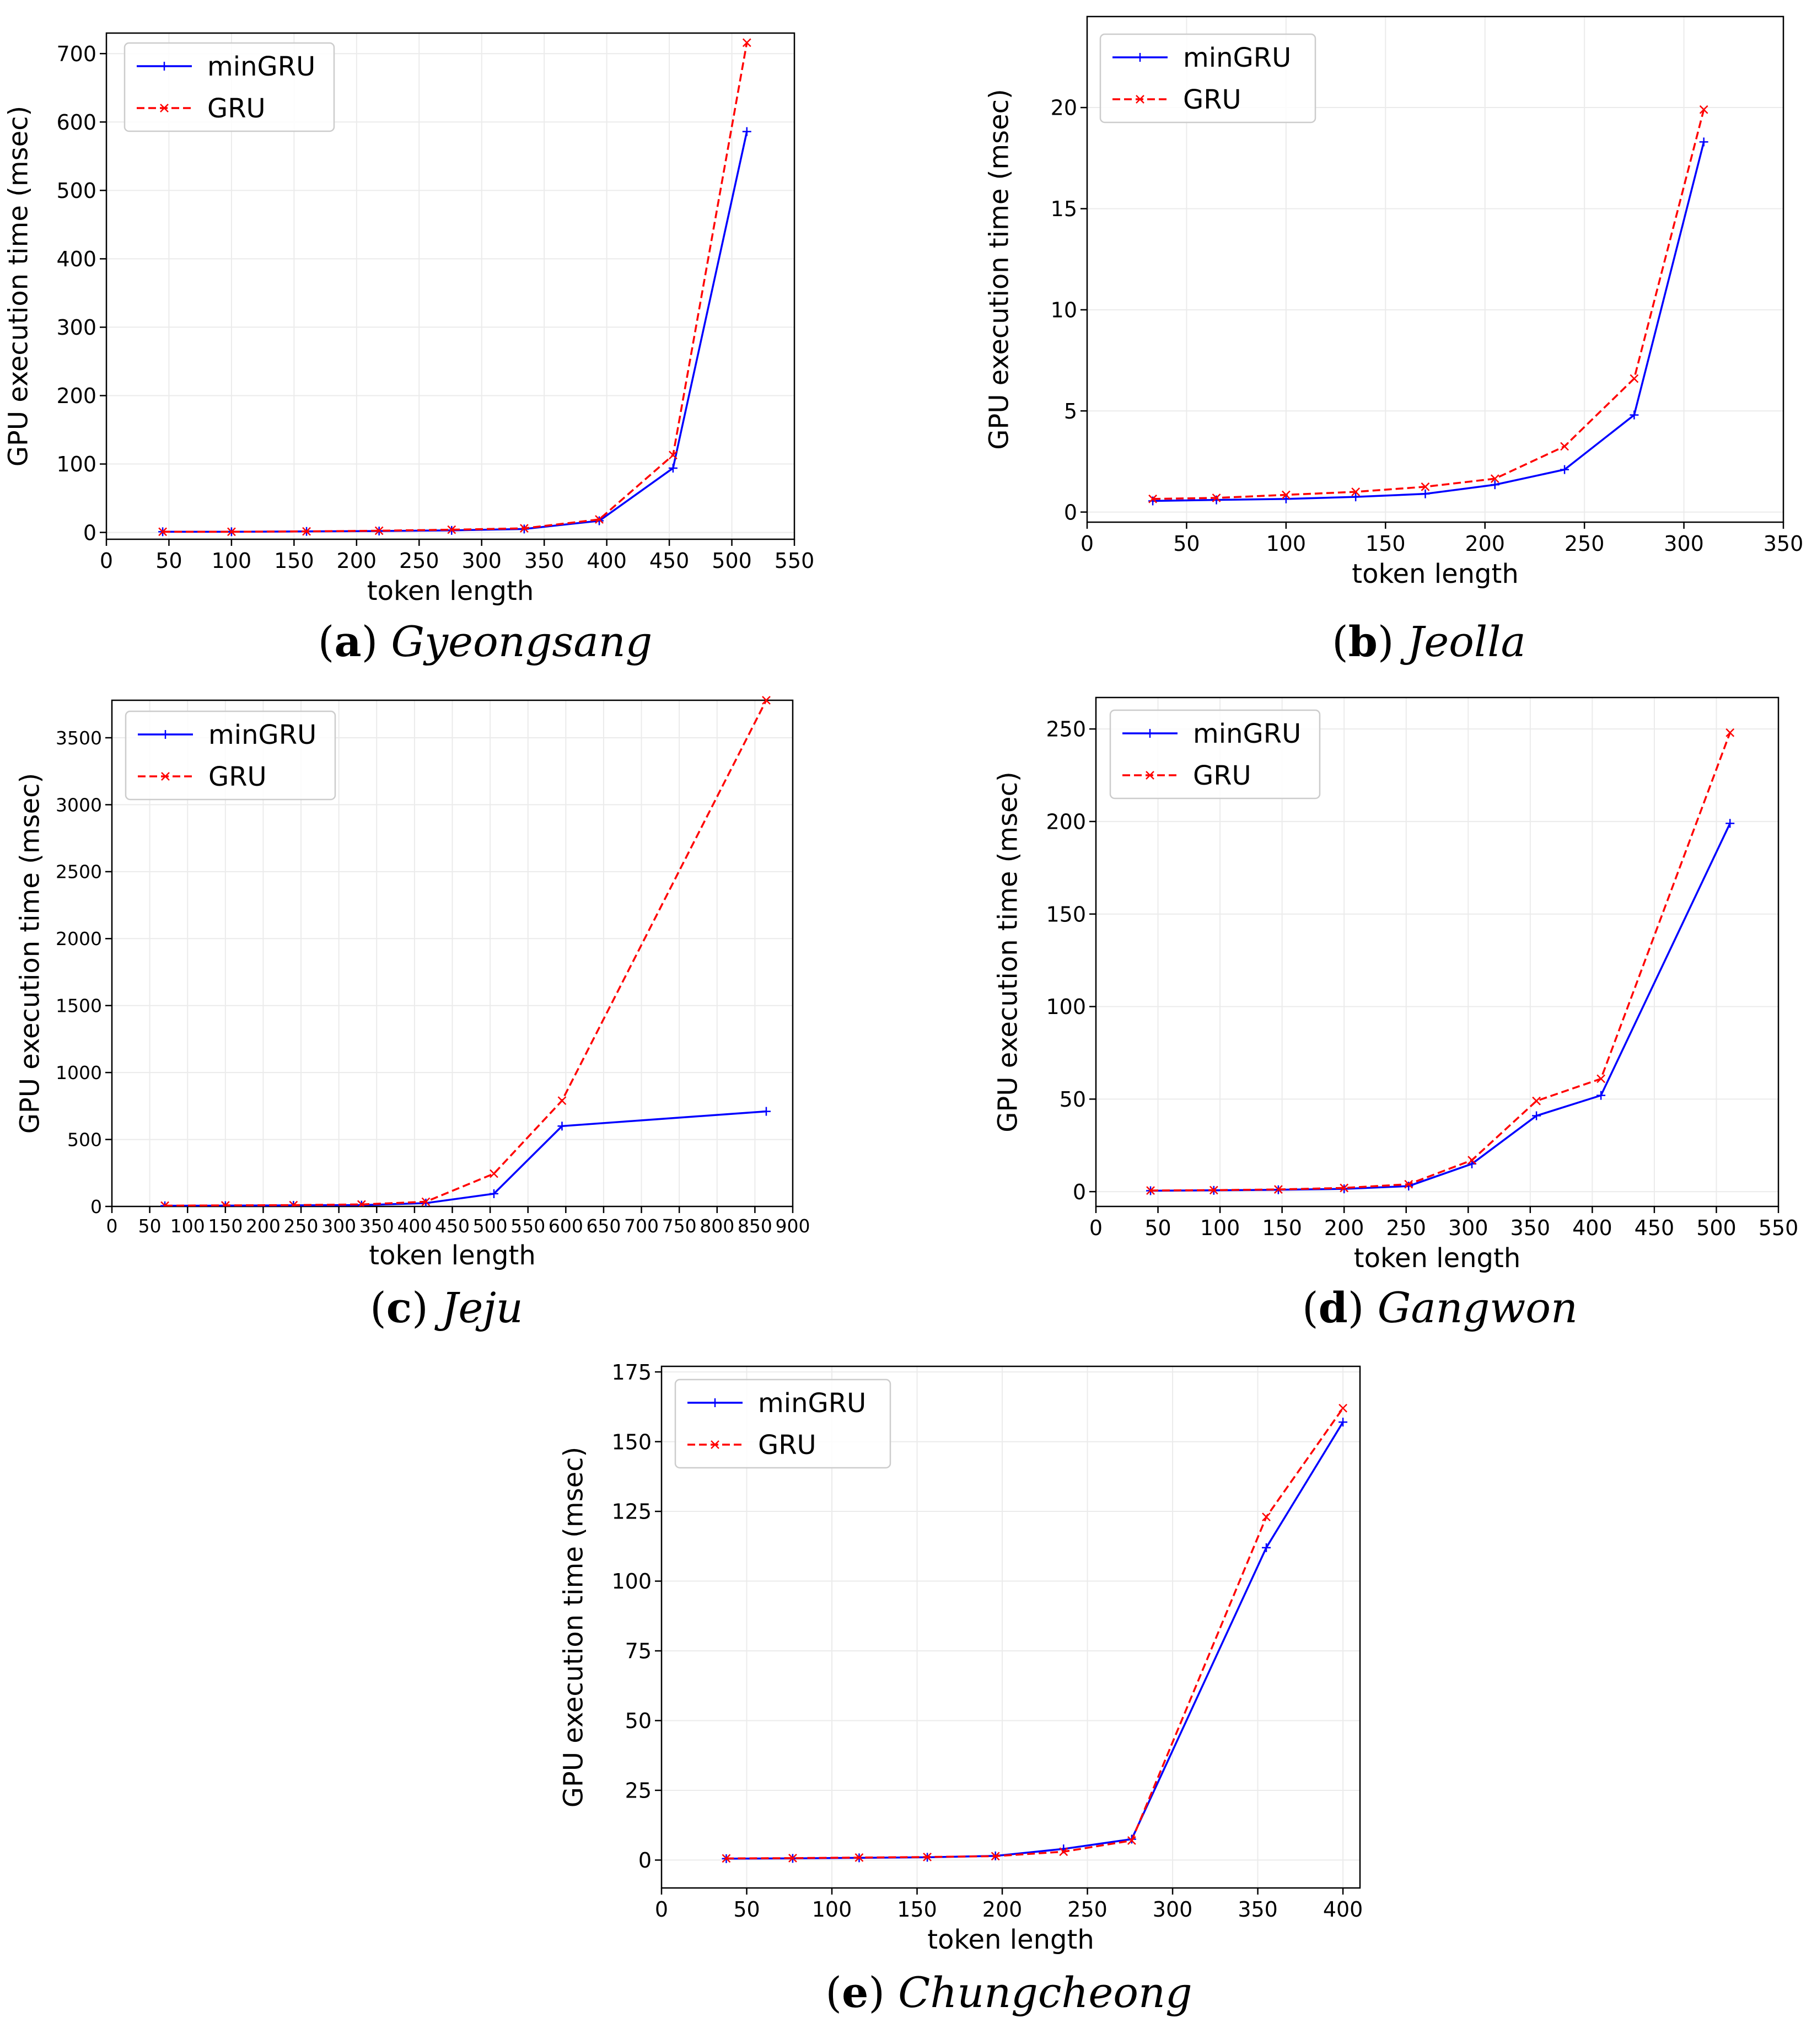 This screenshot has width=1817, height=2044. What do you see at coordinates (638, 1652) in the screenshot?
I see `y-tick-label: 75` at bounding box center [638, 1652].